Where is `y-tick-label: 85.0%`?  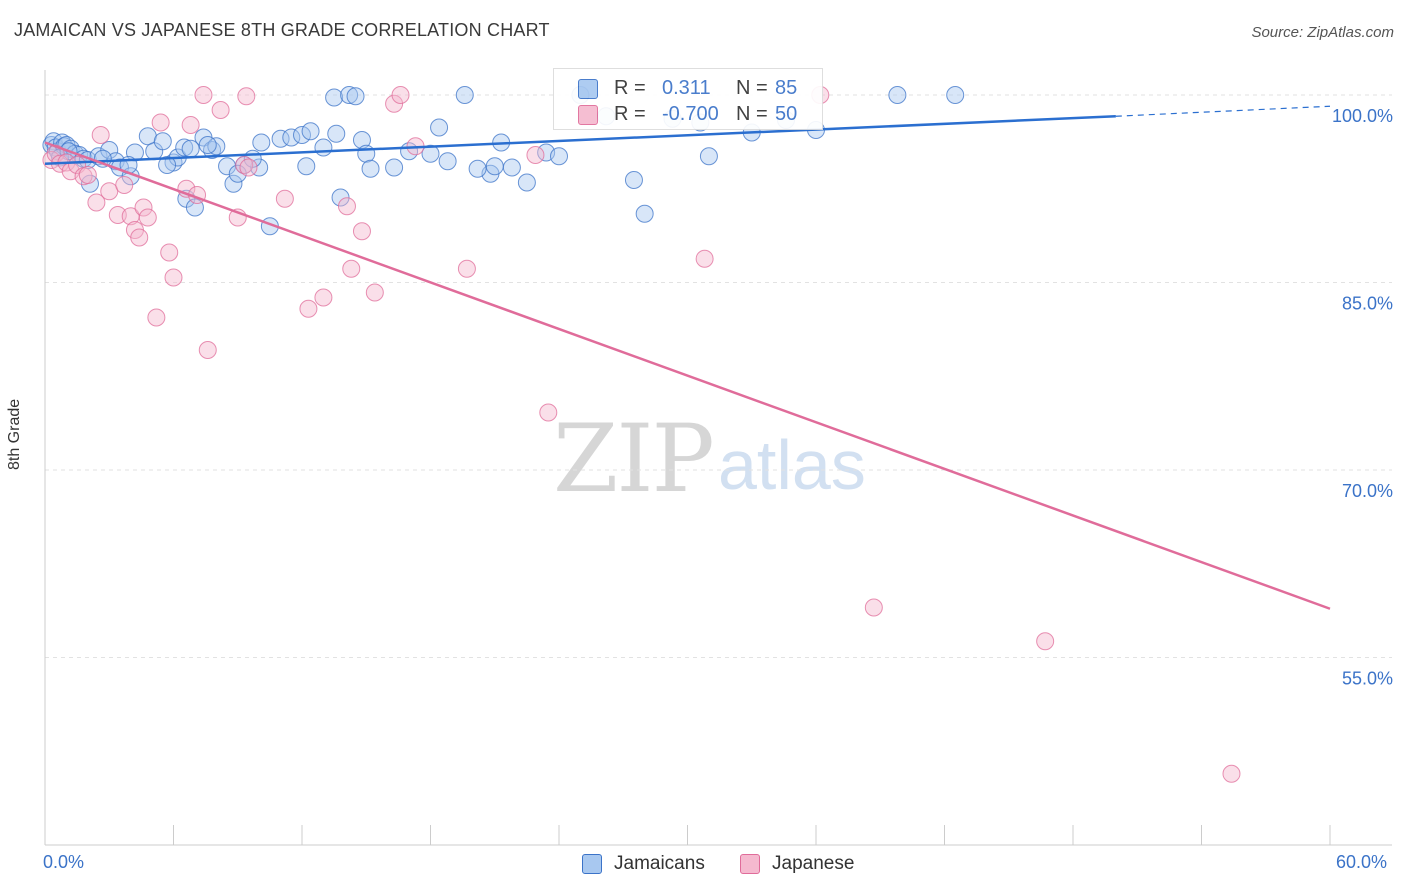
y-tick-label: 85.0% is located at coordinates (1367, 304).